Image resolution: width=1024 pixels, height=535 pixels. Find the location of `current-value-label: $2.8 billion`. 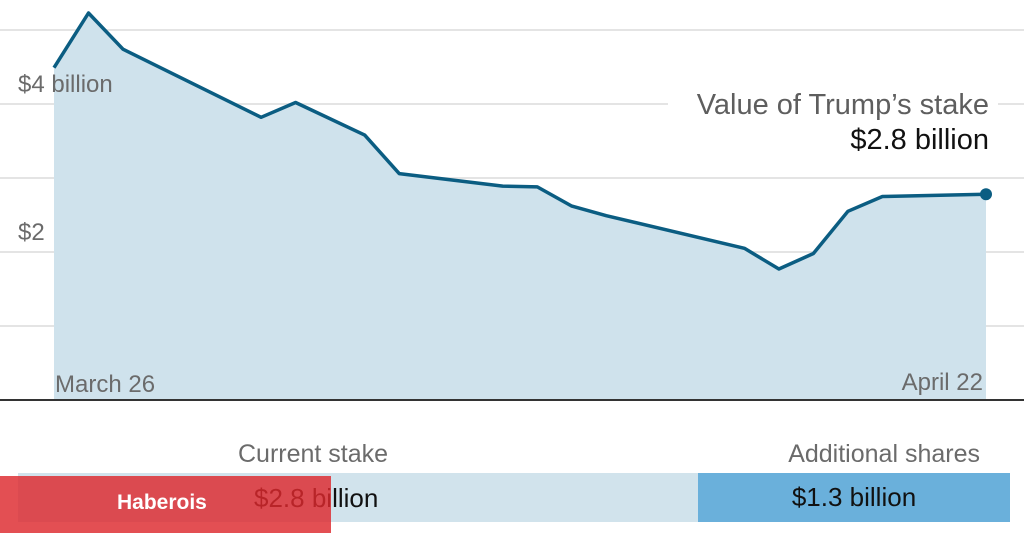

current-value-label: $2.8 billion is located at coordinates (919, 140).